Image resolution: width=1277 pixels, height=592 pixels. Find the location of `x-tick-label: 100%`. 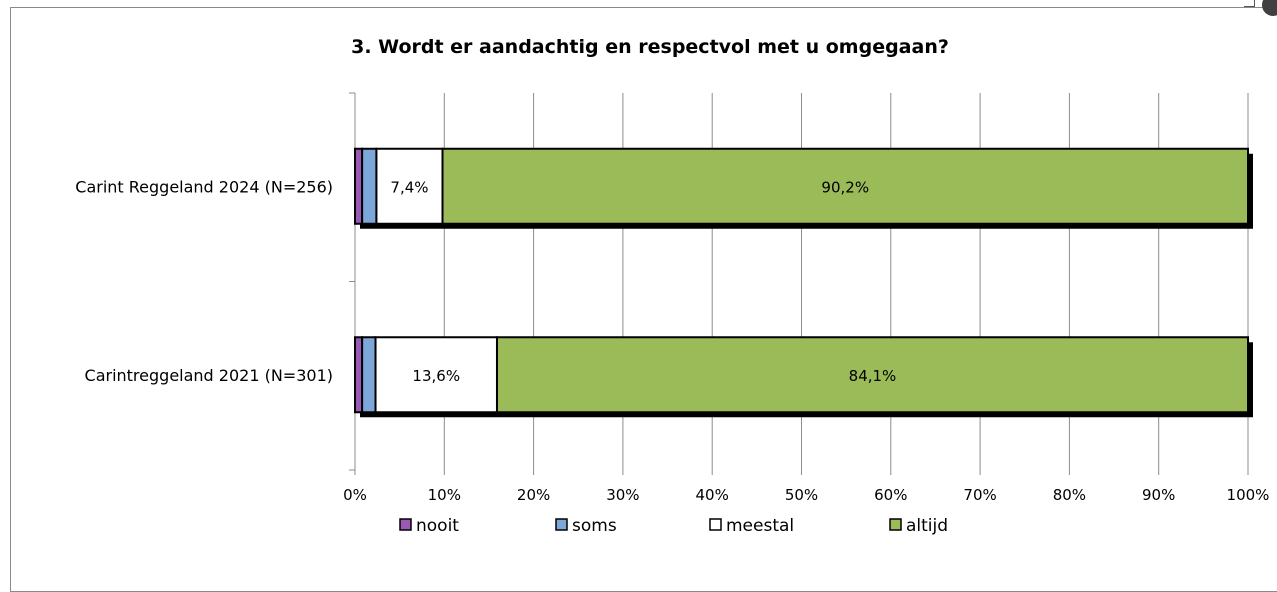

x-tick-label: 100% is located at coordinates (1248, 495).